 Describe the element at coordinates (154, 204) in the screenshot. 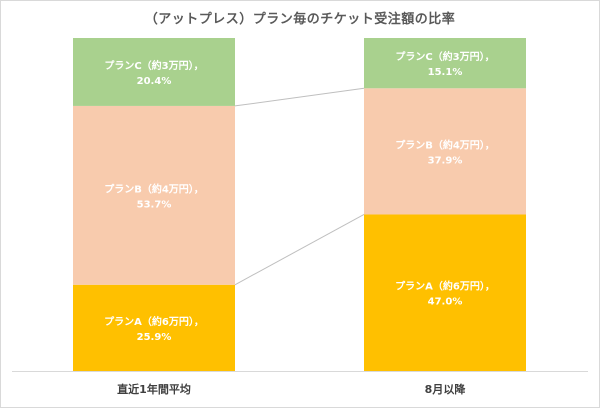

I see `segment-value-label-1-2: 53.7%` at that location.